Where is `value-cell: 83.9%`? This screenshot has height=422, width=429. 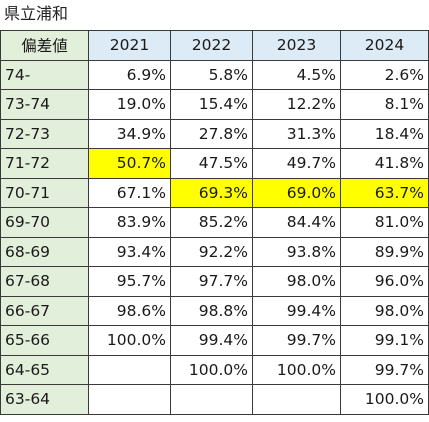
value-cell: 83.9% is located at coordinates (129, 222).